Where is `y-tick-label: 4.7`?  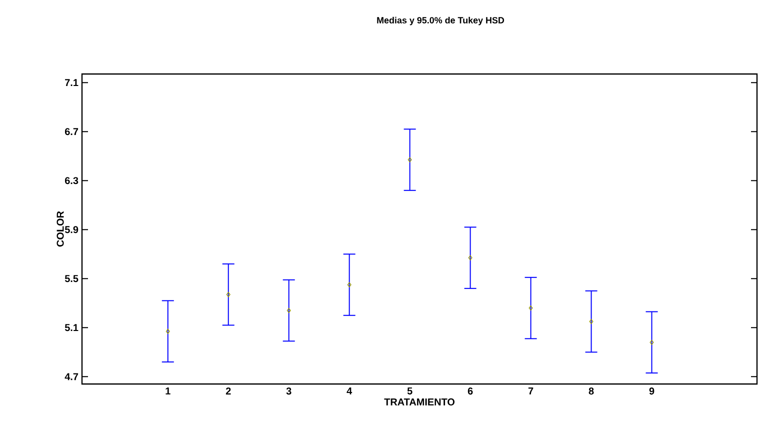 y-tick-label: 4.7 is located at coordinates (71, 376).